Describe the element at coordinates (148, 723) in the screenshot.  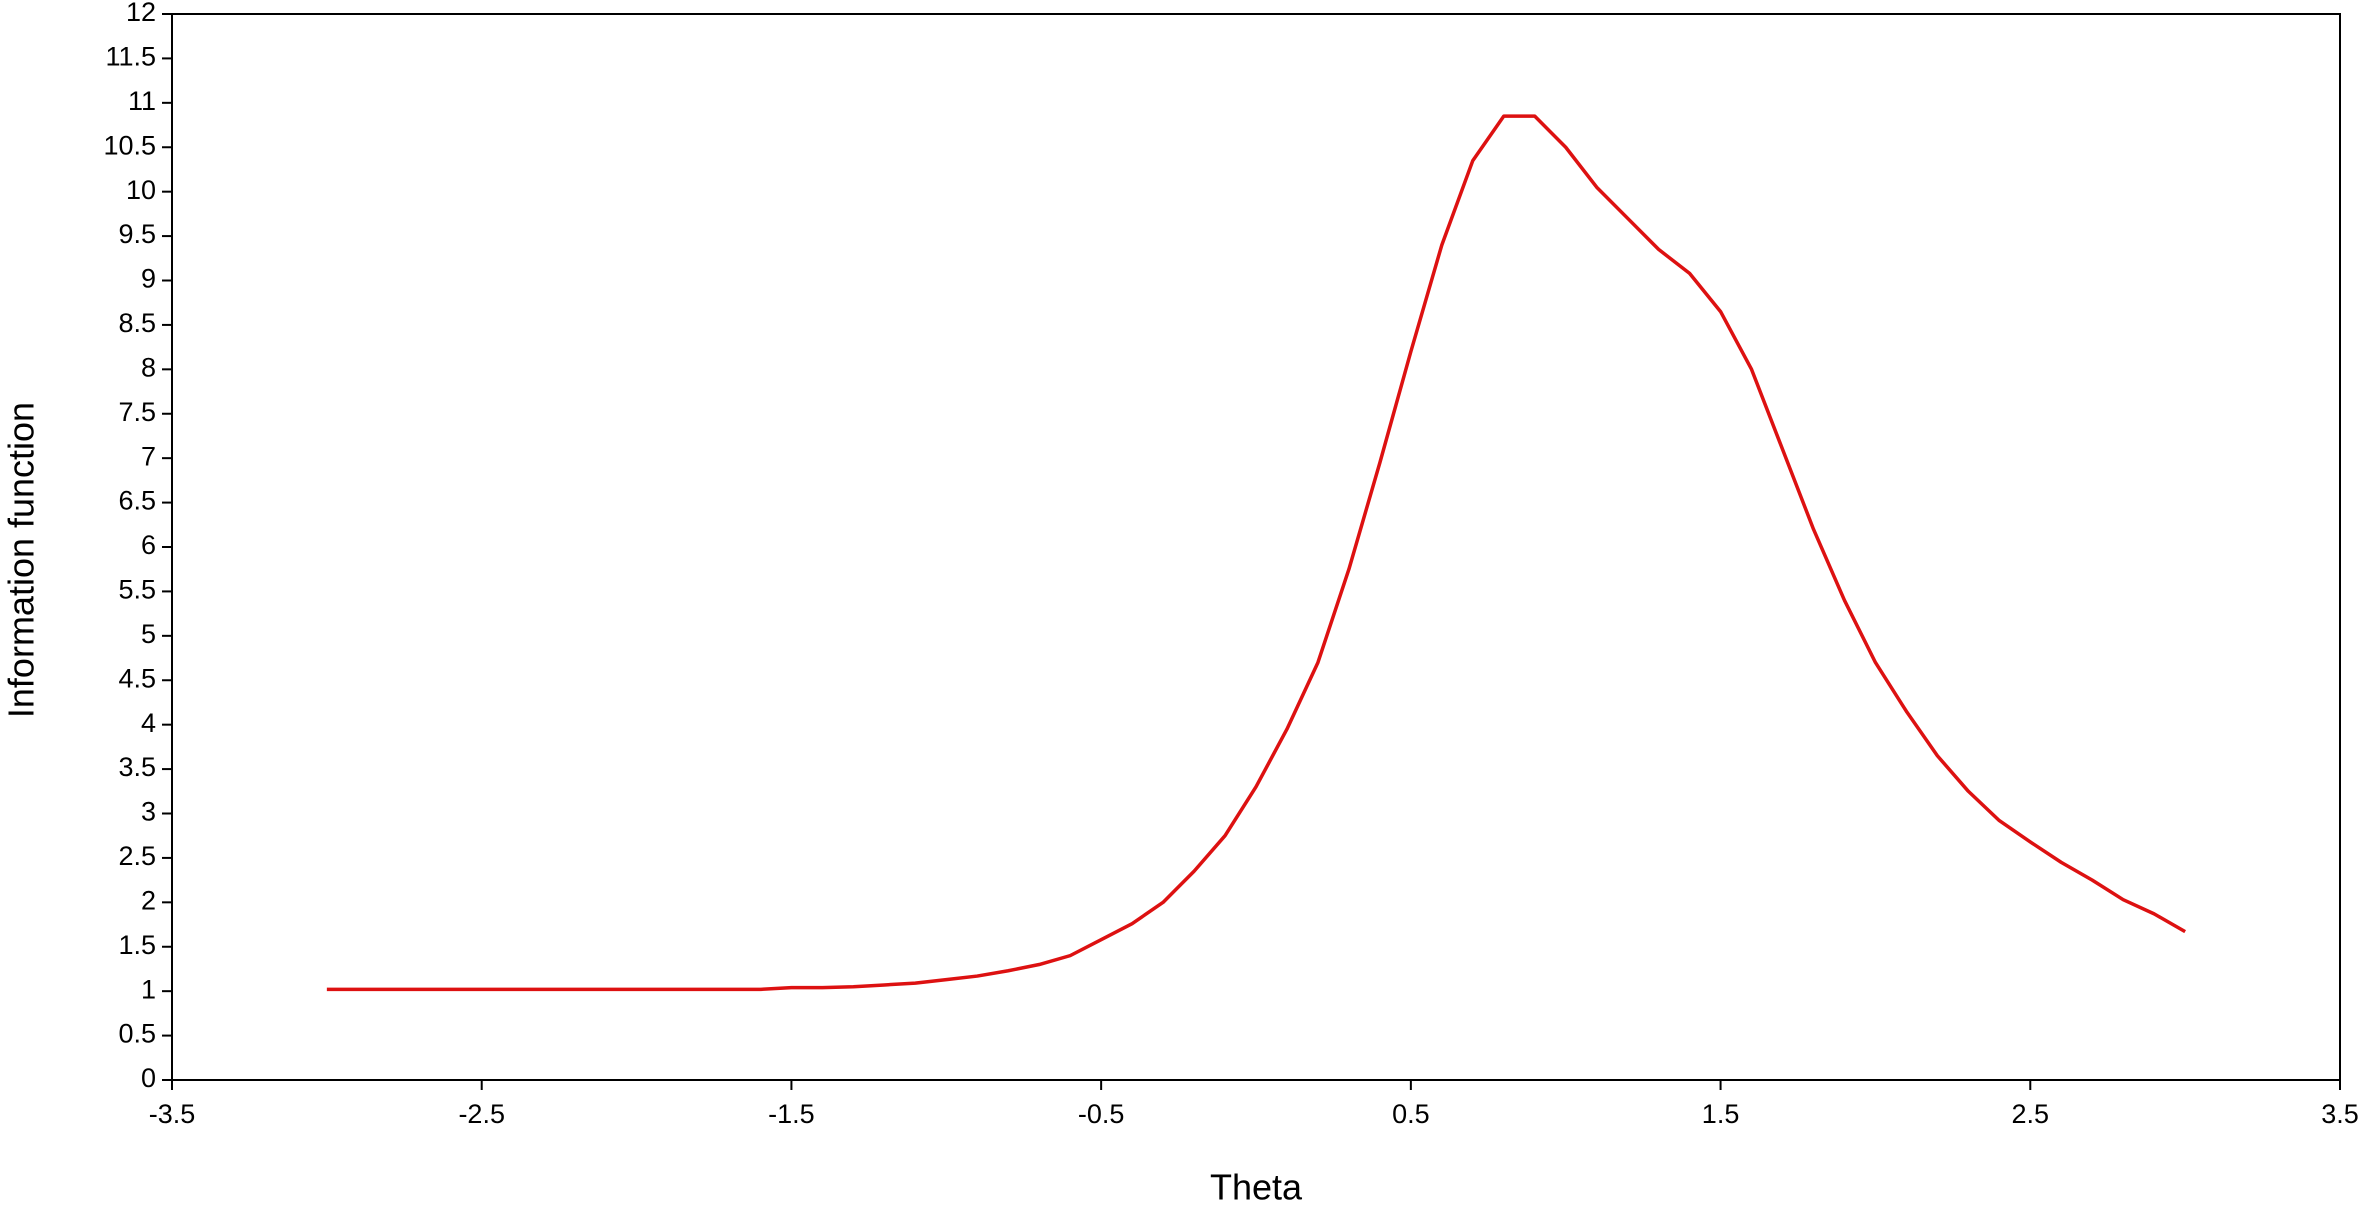
I see `y-tick-label: 4` at that location.